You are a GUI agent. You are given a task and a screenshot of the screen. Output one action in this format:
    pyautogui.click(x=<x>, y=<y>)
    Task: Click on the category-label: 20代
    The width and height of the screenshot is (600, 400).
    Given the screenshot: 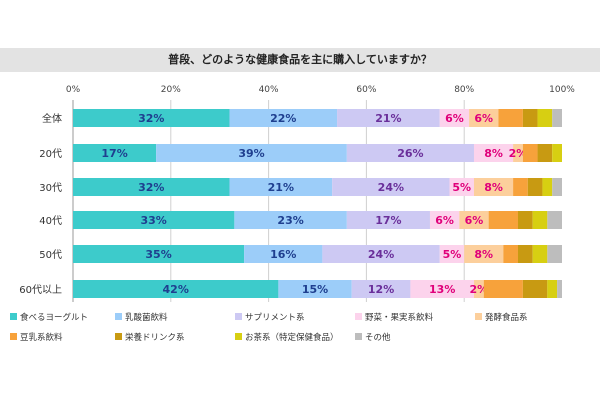 What is the action you would take?
    pyautogui.click(x=50, y=154)
    